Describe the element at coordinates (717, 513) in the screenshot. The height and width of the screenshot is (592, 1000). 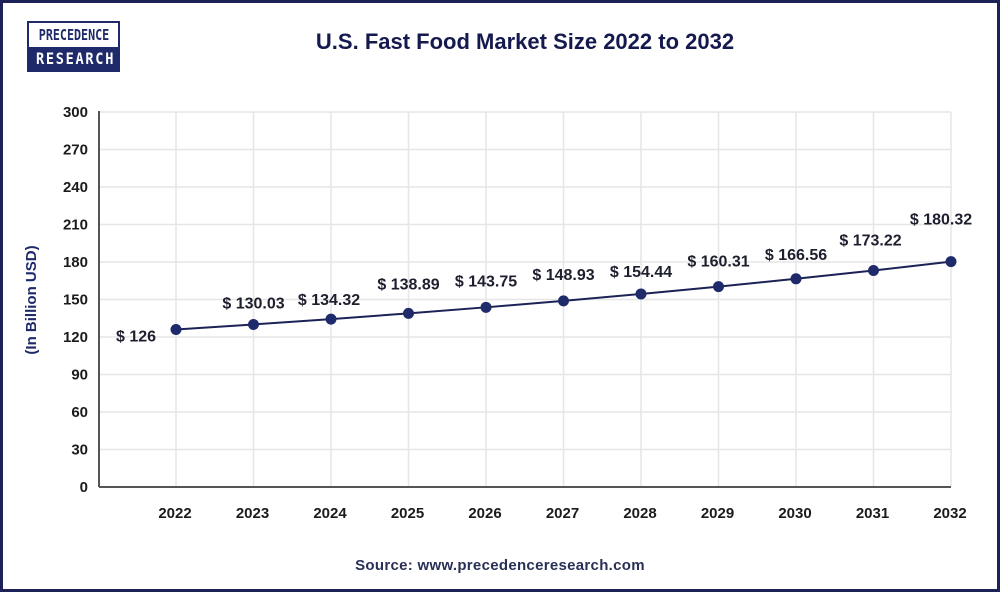
I see `x-tick-label-2029: 2029` at that location.